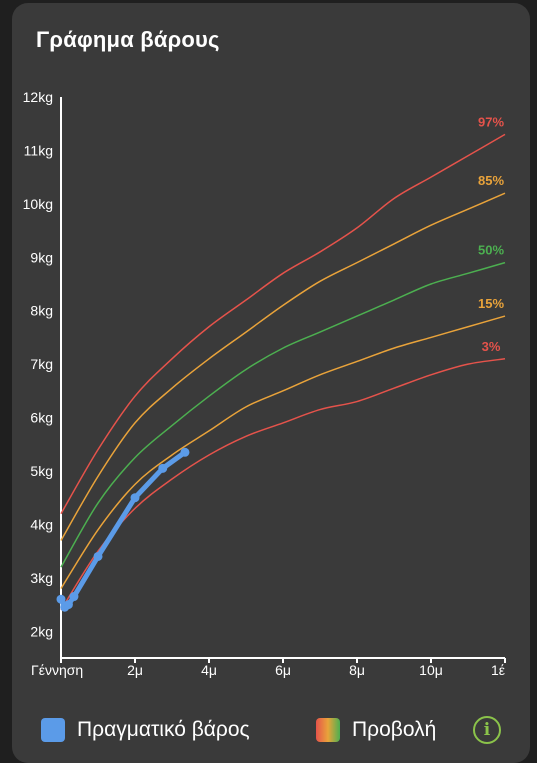 This screenshot has height=763, width=537. Describe the element at coordinates (57, 670) in the screenshot. I see `x-tick-label: Γέννηση` at that location.